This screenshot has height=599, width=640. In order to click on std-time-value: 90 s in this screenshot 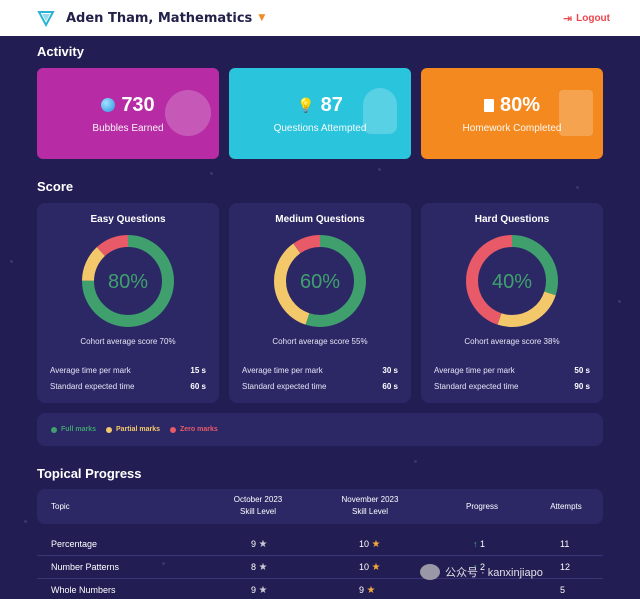, I will do `click(582, 386)`.